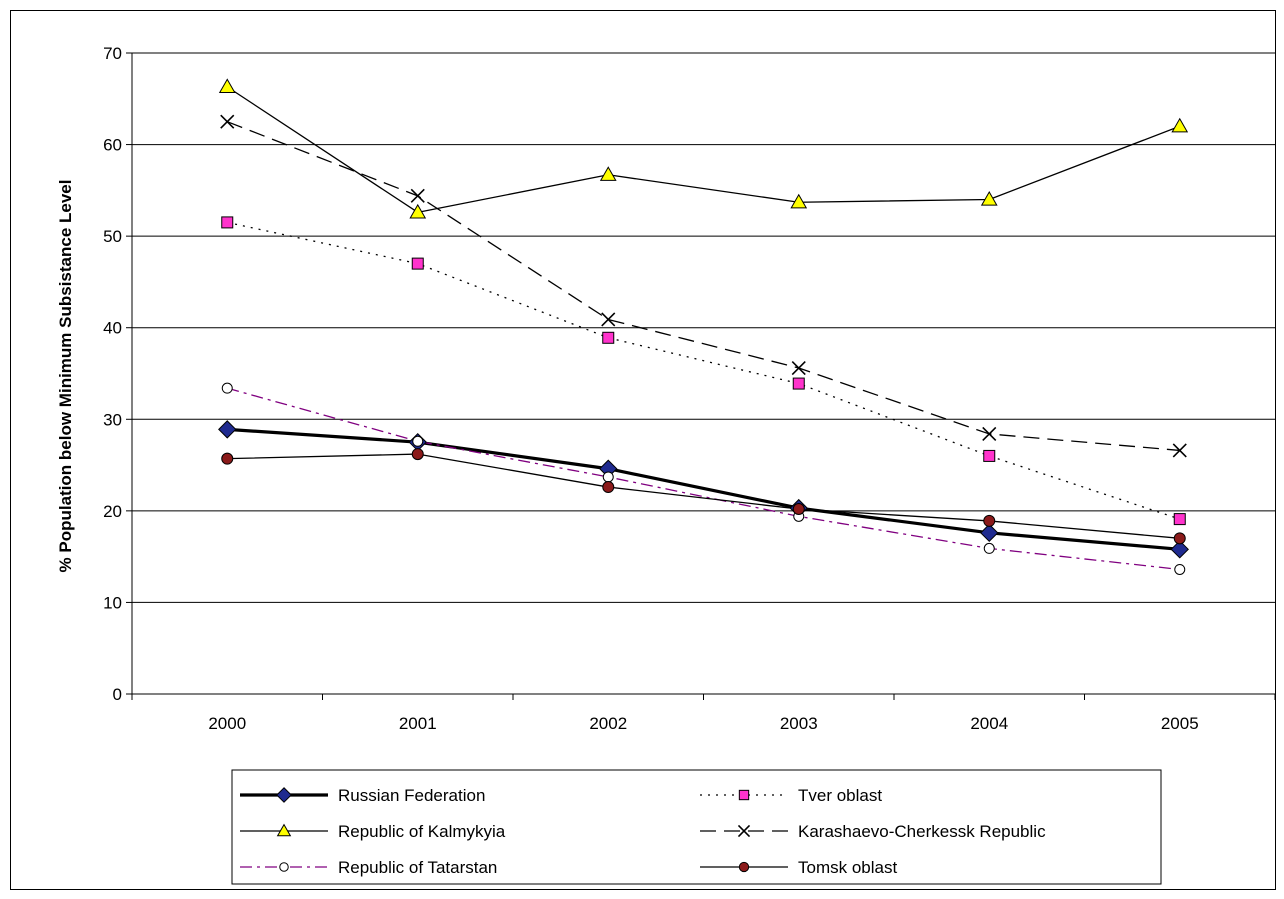 The height and width of the screenshot is (899, 1284). What do you see at coordinates (411, 795) in the screenshot?
I see `legend-label-russian-federation: Russian Federation` at bounding box center [411, 795].